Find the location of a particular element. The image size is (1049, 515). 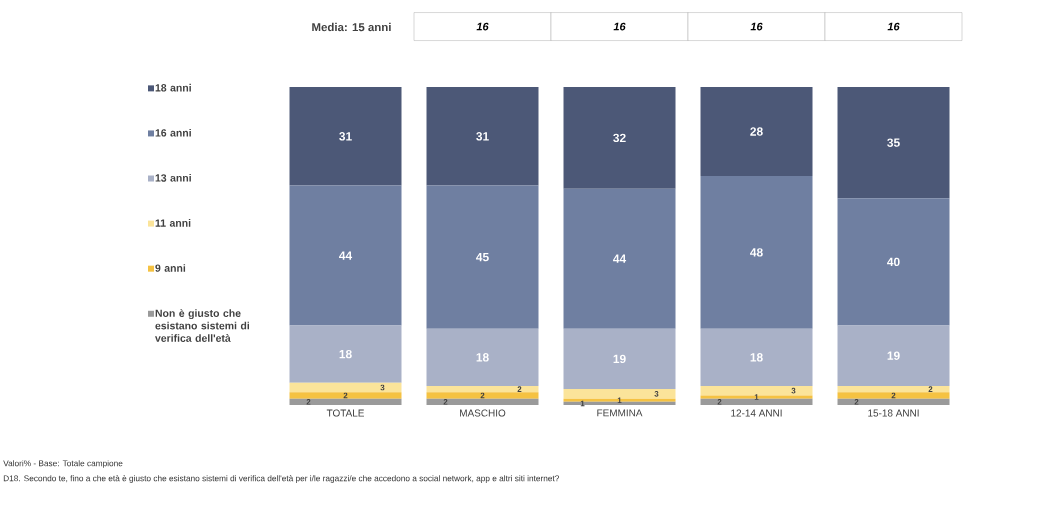

x-tick-label: FEMMINA is located at coordinates (620, 413).